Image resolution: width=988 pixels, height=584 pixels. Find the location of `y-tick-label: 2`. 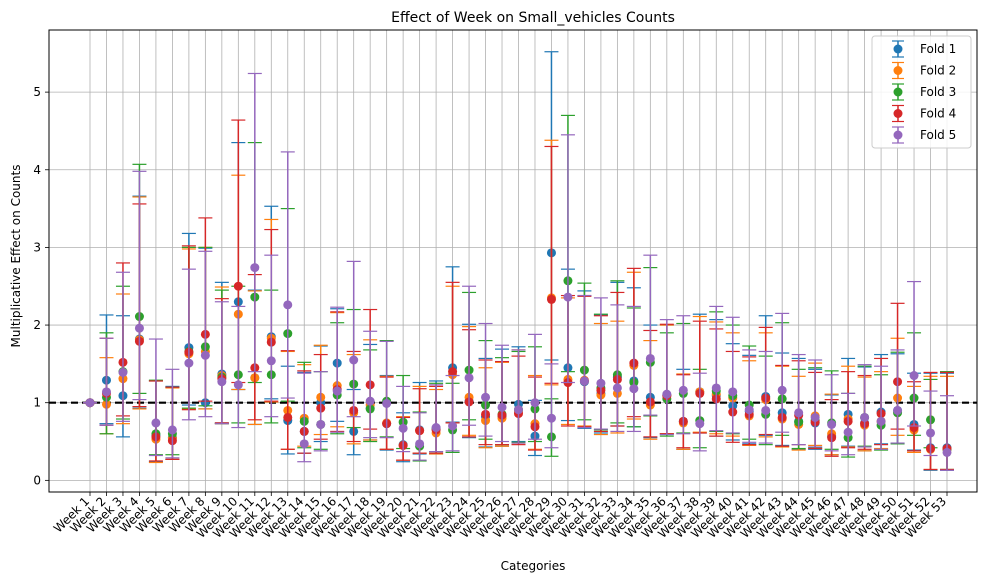

y-tick-label: 2 is located at coordinates (37, 325).